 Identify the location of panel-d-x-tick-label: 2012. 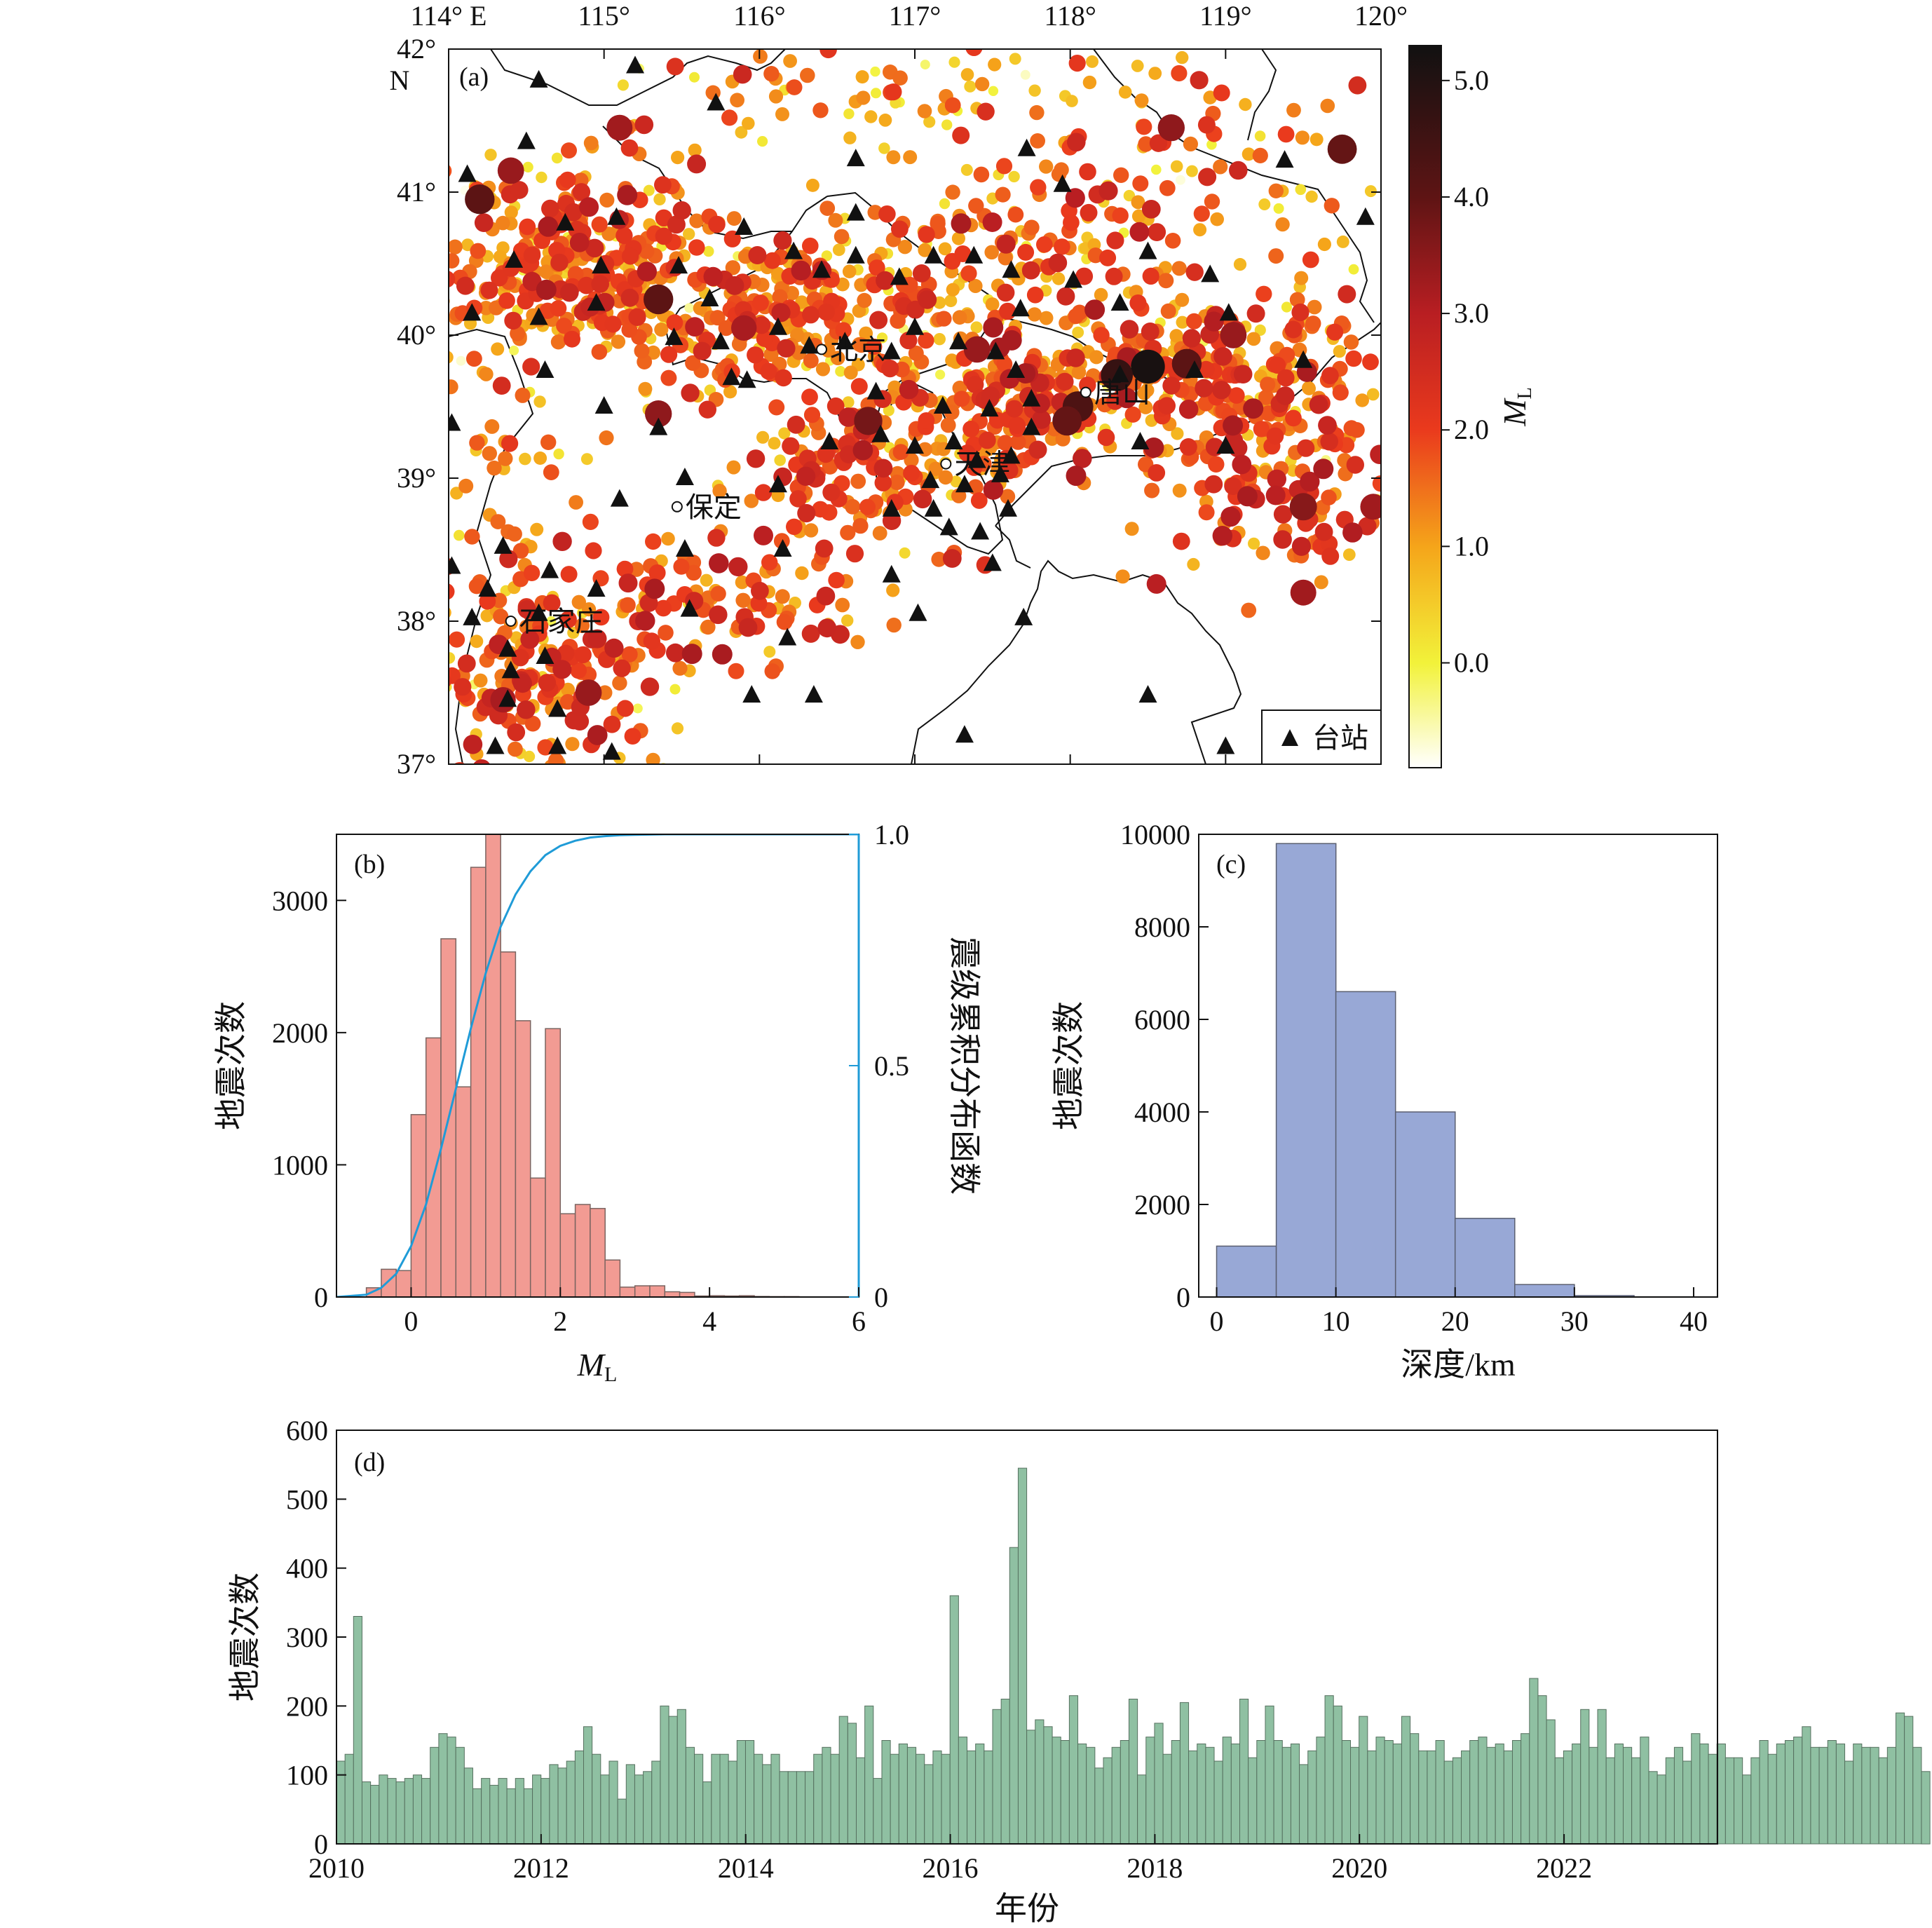
(541, 1868).